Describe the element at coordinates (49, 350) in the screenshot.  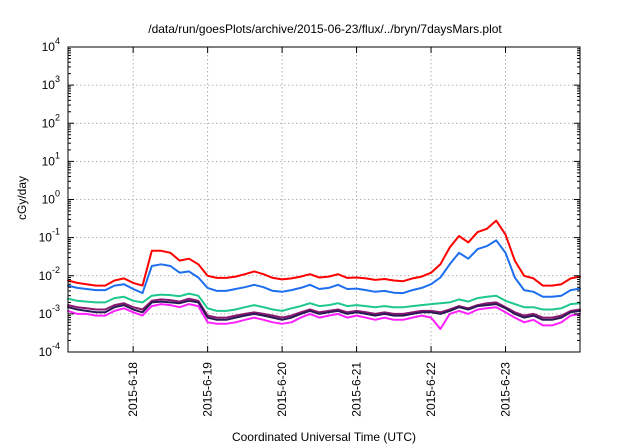
I see `y-tick-label: 10⁻⁴` at that location.